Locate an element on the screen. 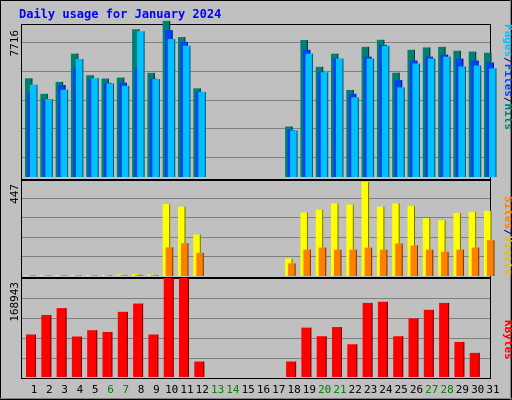  x-tick-label-31: 31 is located at coordinates (492, 389).